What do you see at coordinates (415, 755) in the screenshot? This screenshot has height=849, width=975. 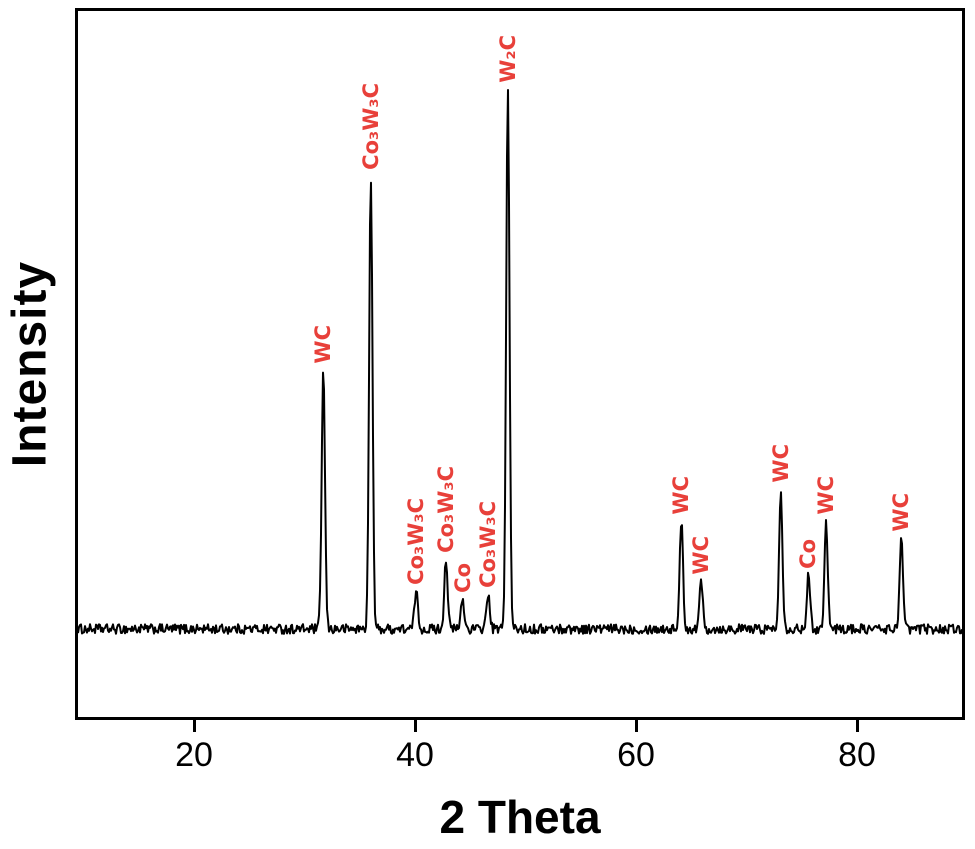 I see `x-tick-label: 40` at bounding box center [415, 755].